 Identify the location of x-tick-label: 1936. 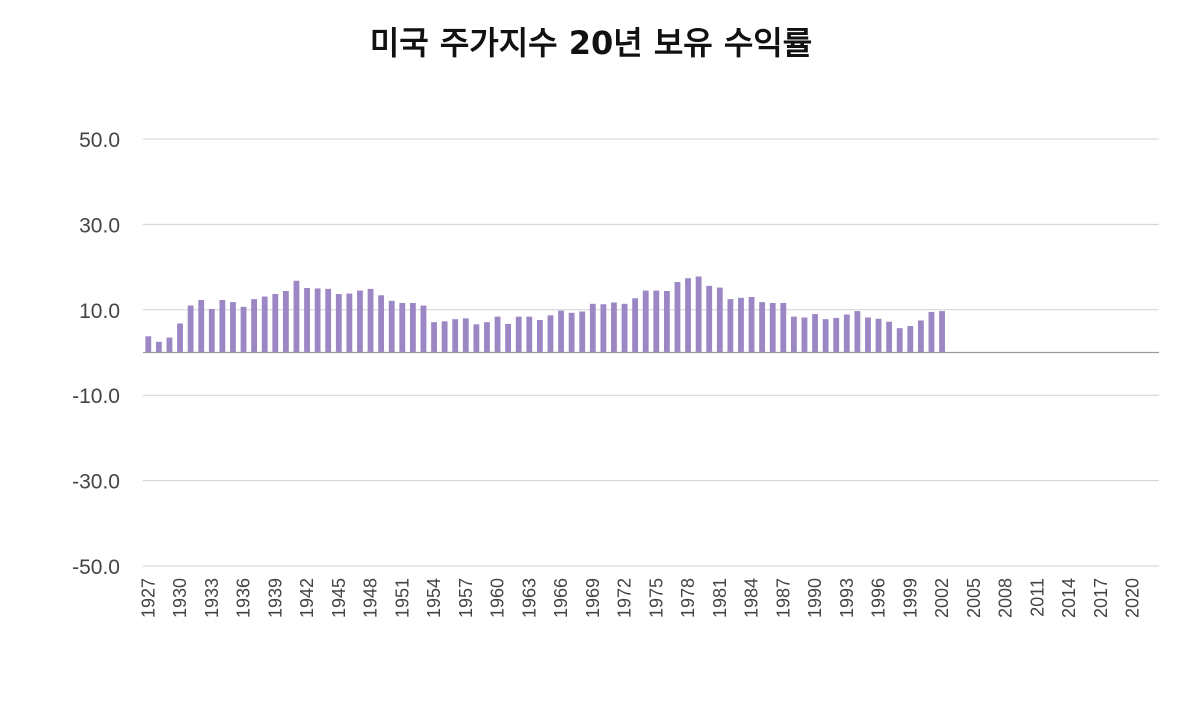
(244, 598).